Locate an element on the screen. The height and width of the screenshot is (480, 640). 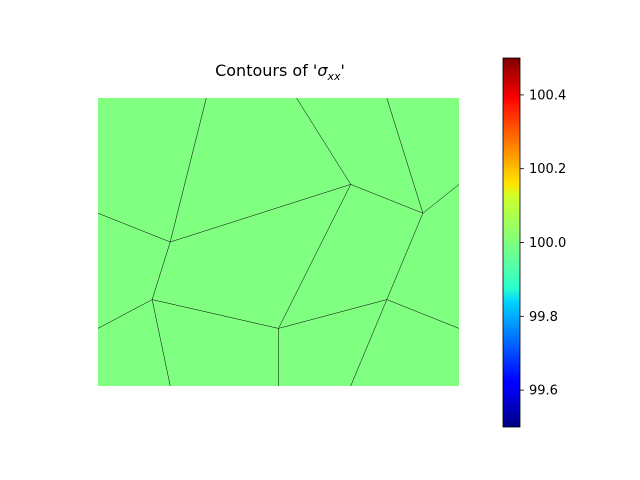
title-symbol: σ is located at coordinates (322, 70).